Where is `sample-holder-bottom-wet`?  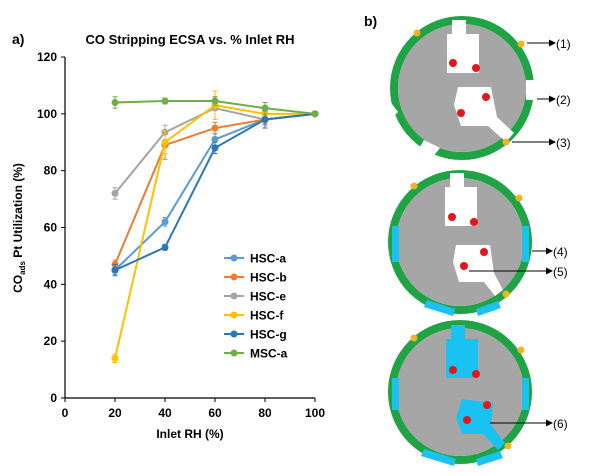
sample-holder-bottom-wet is located at coordinates (480, 424).